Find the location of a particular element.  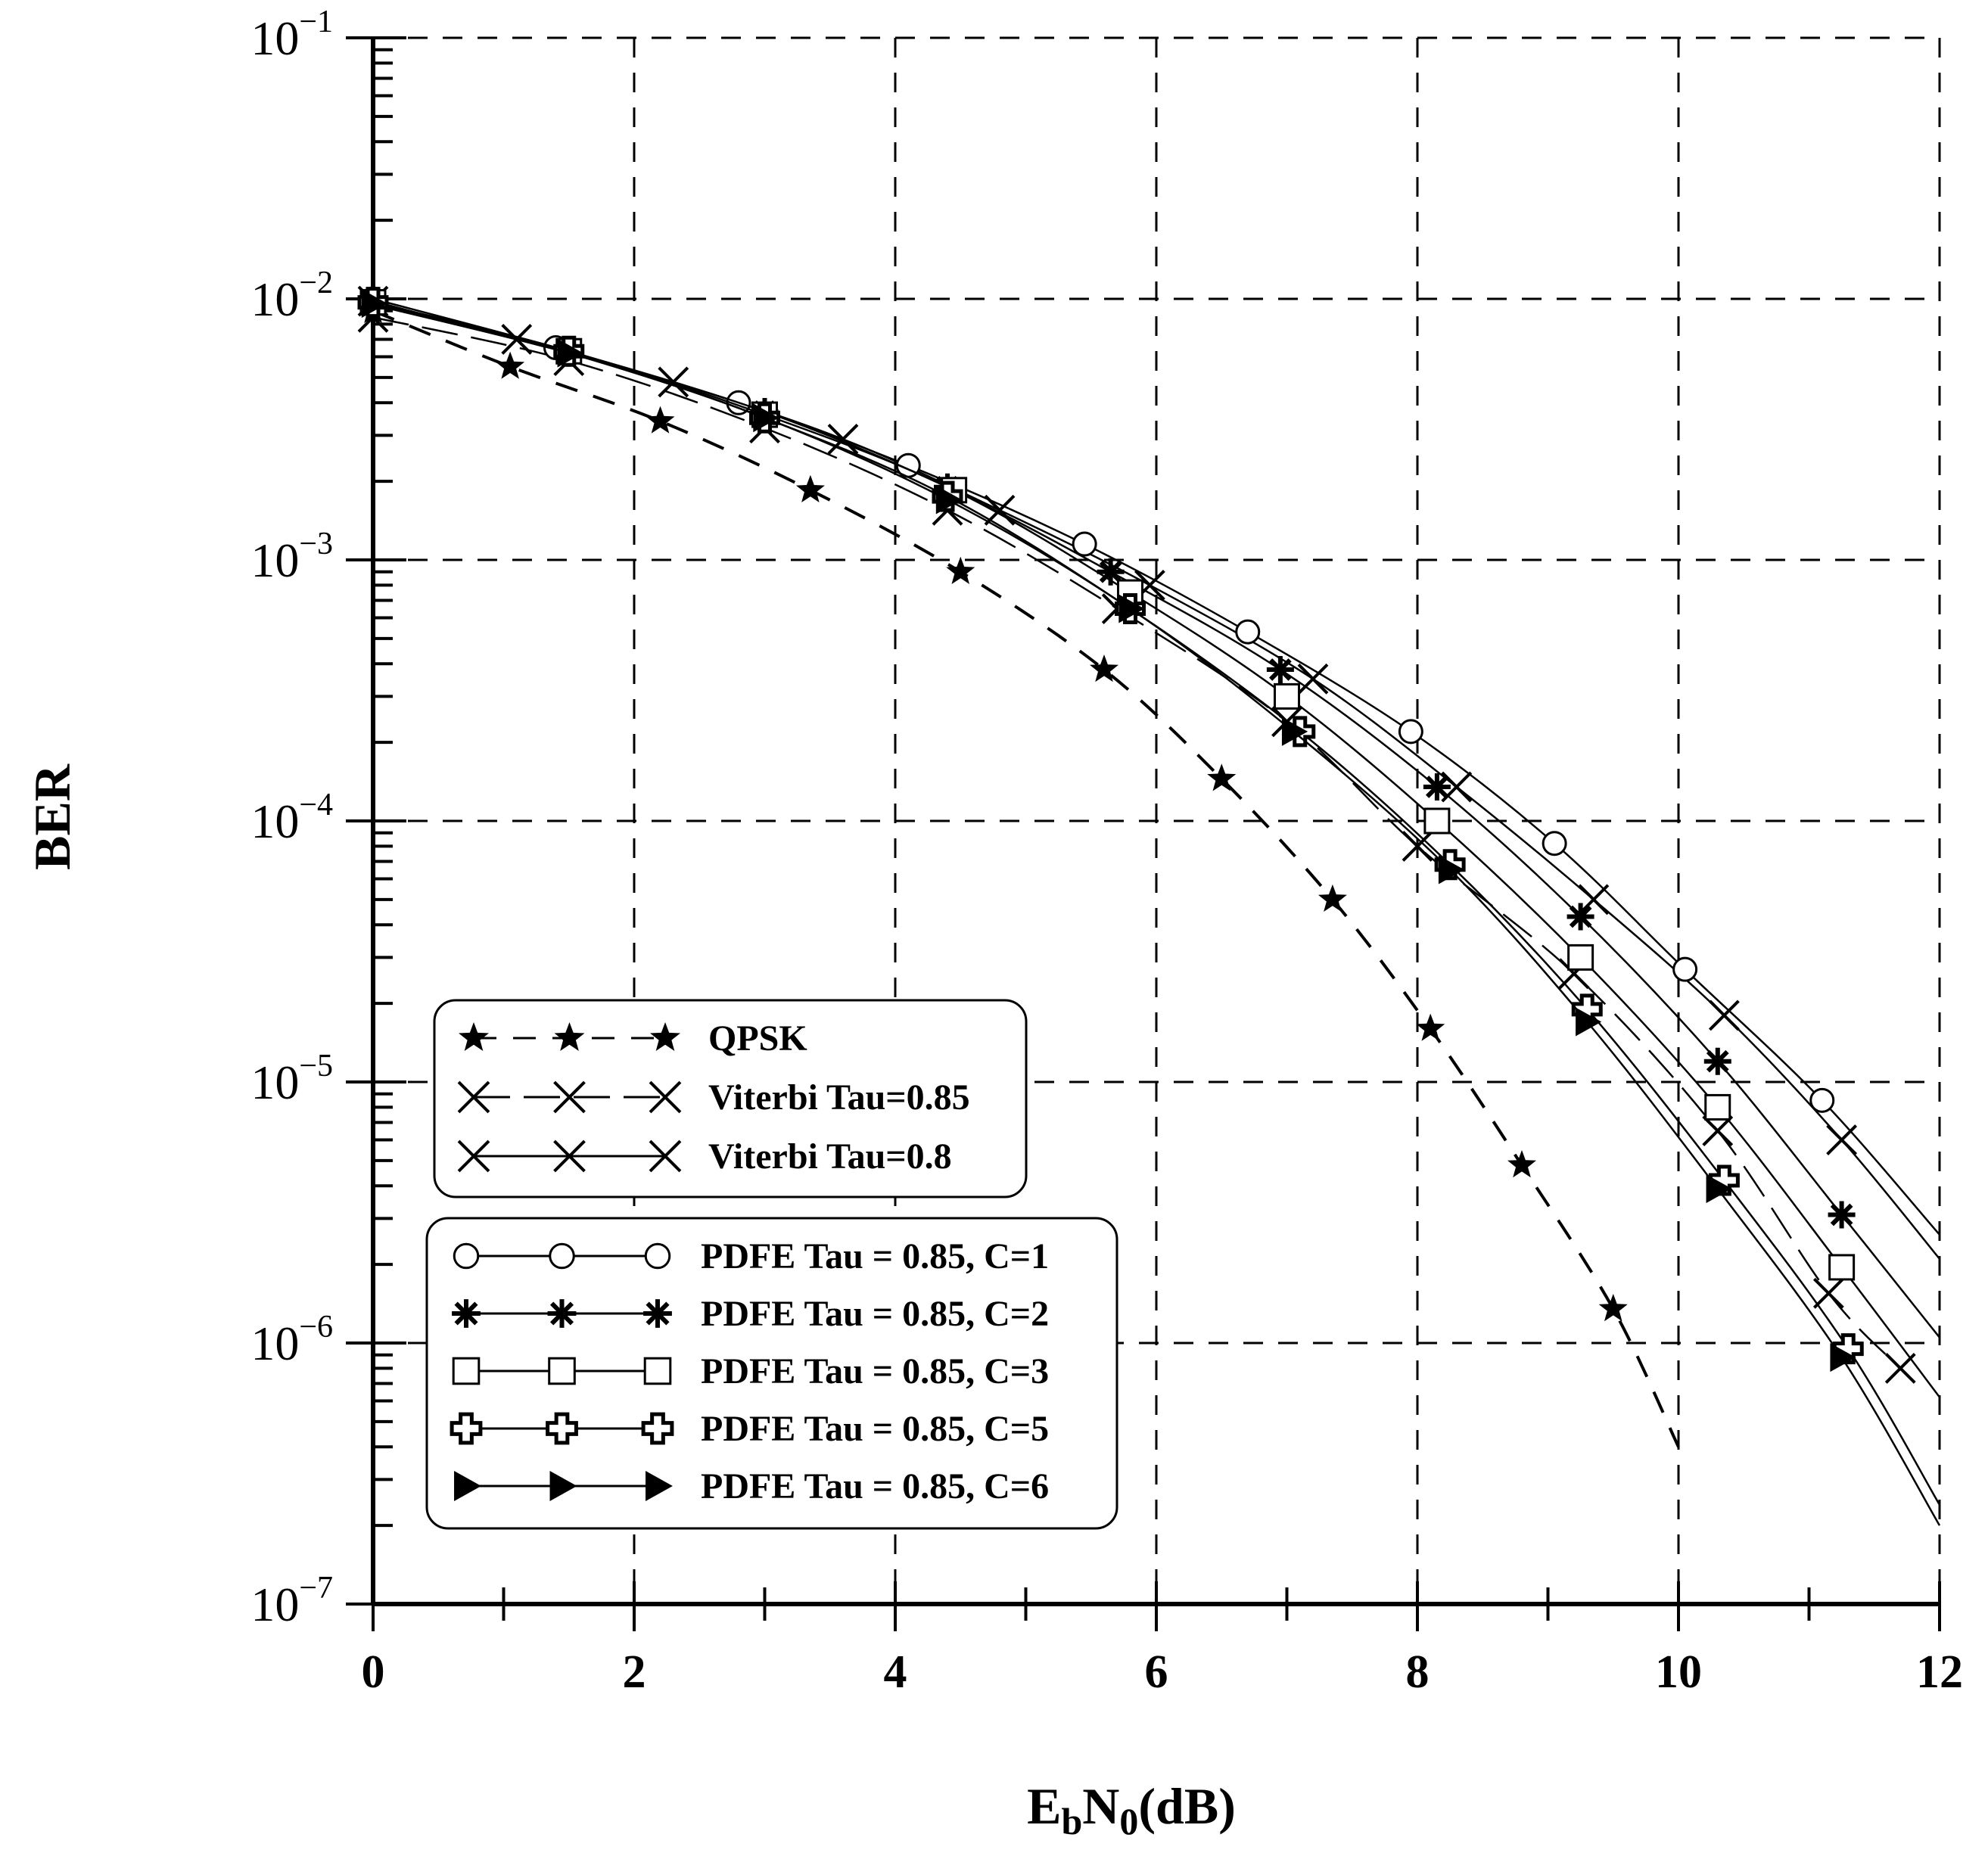

y-tick-label: 10⁻⁴ is located at coordinates (291, 818).